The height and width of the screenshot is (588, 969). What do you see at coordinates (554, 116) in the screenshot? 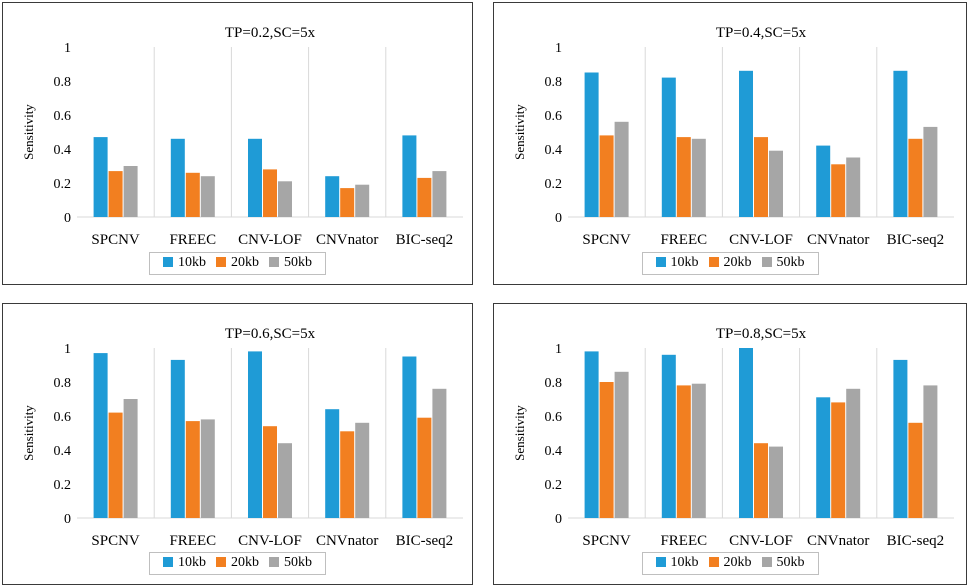
I see `y-tick-label: 0.6` at bounding box center [554, 116].